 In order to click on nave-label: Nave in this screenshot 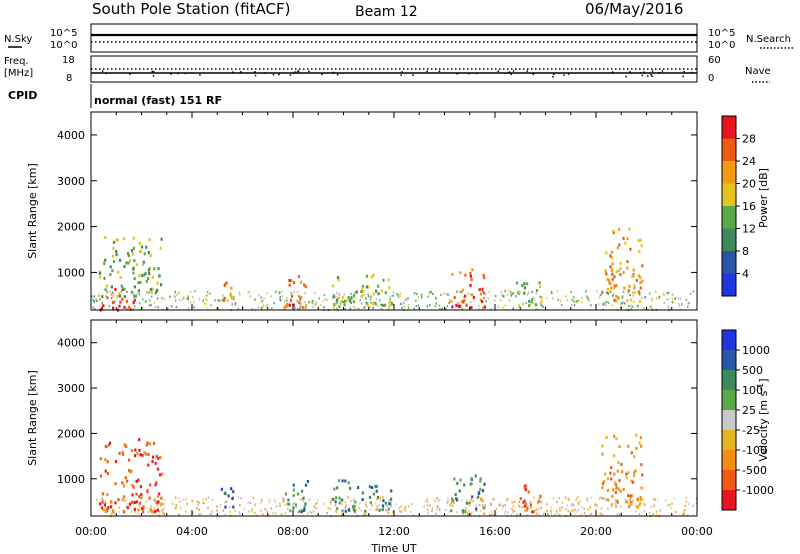, I will do `click(758, 71)`.